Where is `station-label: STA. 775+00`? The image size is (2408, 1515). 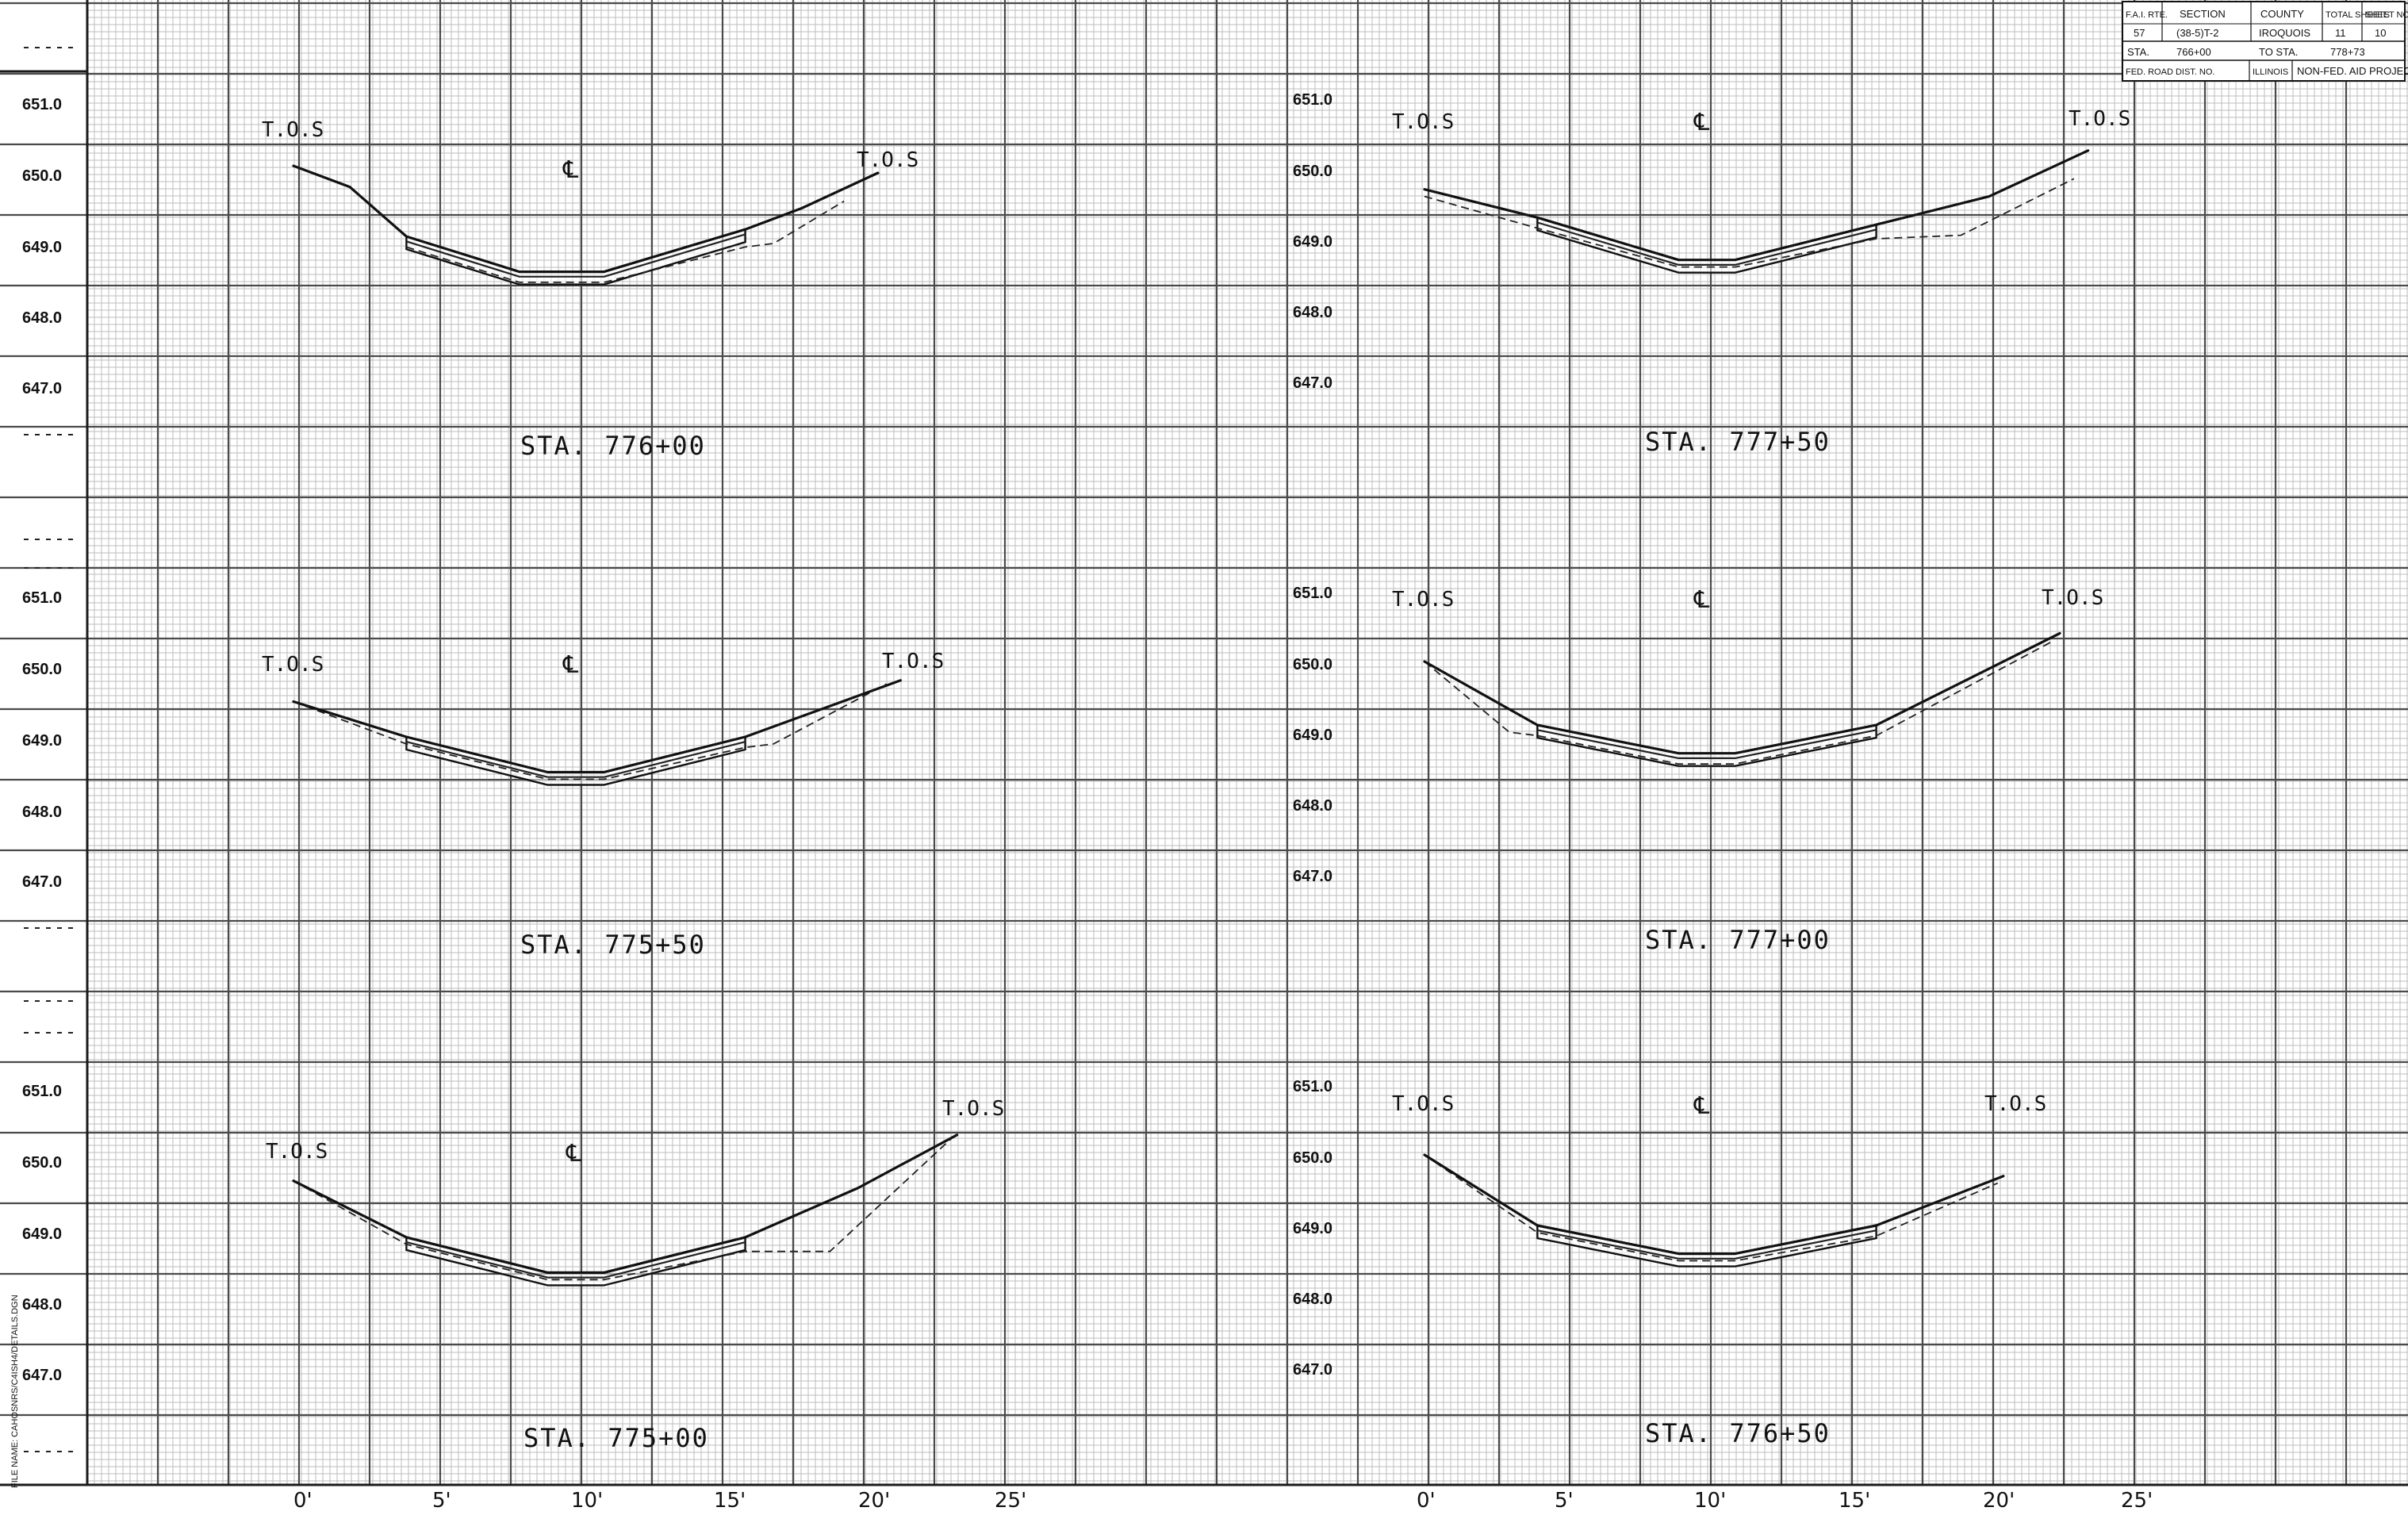 station-label: STA. 775+00 is located at coordinates (616, 1438).